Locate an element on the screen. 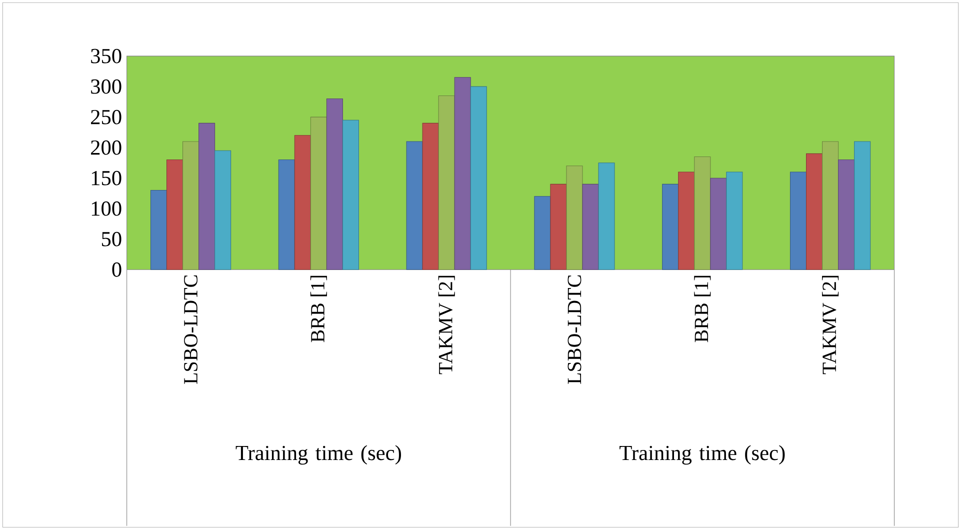  y-tick-label: 100 is located at coordinates (107, 208).